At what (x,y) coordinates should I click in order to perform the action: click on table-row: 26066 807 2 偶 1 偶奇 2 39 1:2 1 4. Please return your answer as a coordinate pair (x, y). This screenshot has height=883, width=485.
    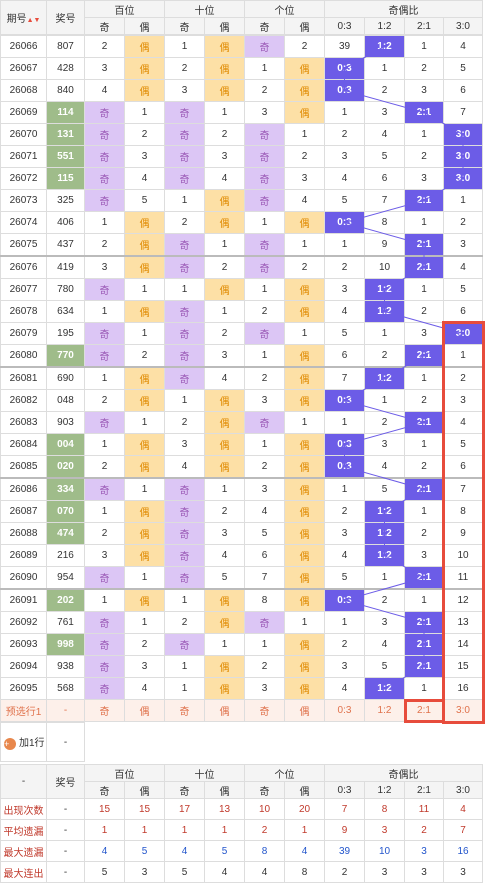
    Looking at the image, I should click on (241, 46).